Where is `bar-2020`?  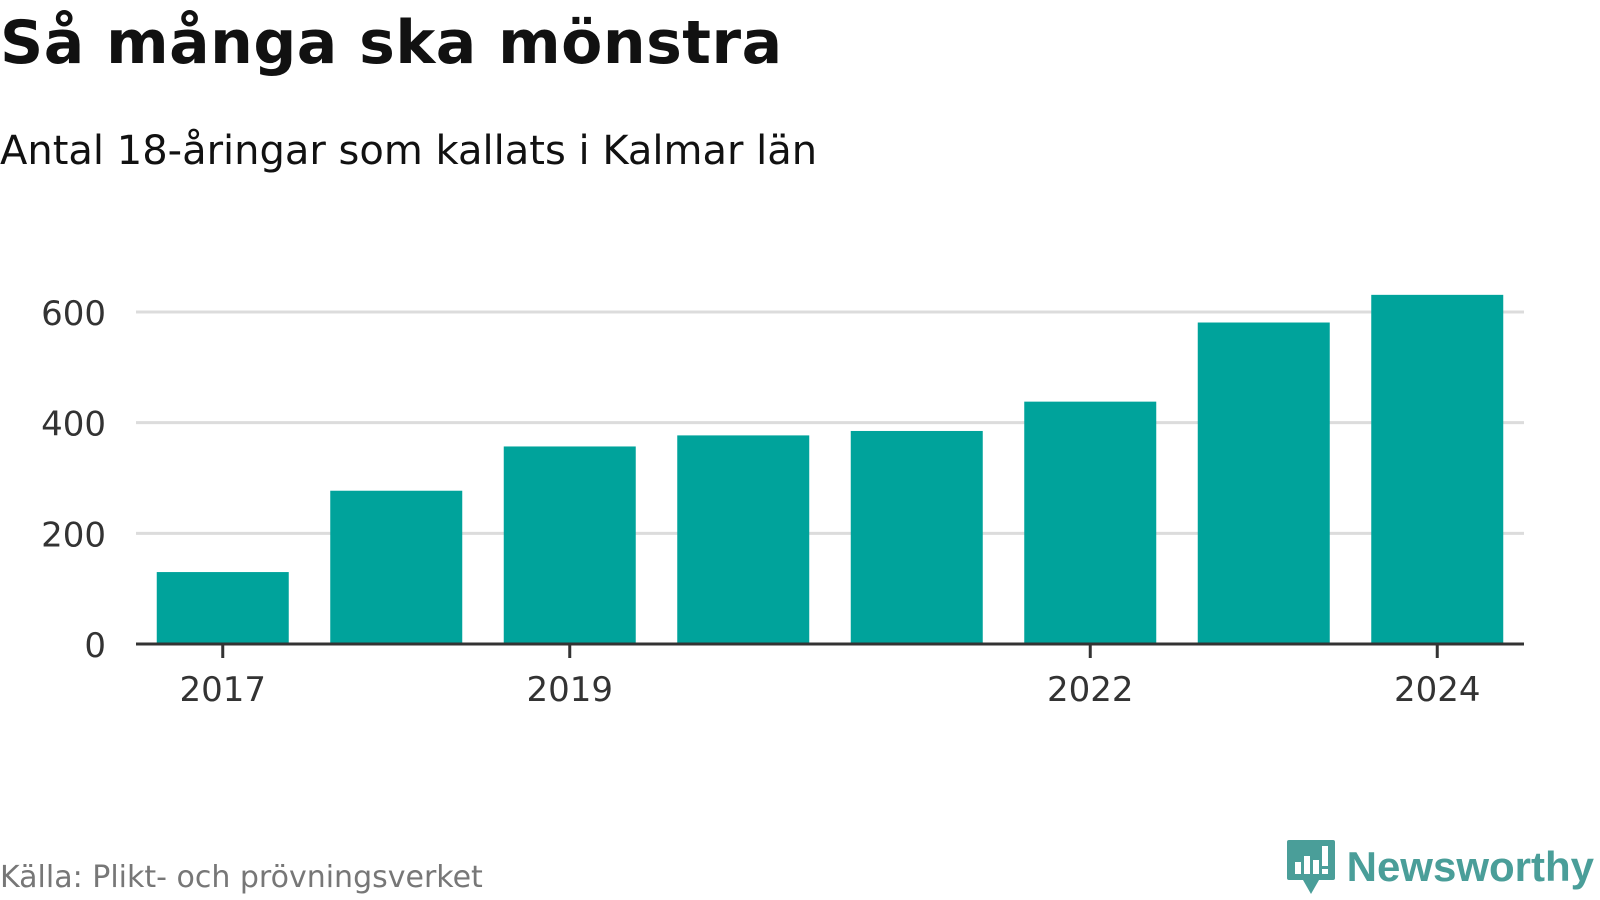
bar-2020 is located at coordinates (743, 539).